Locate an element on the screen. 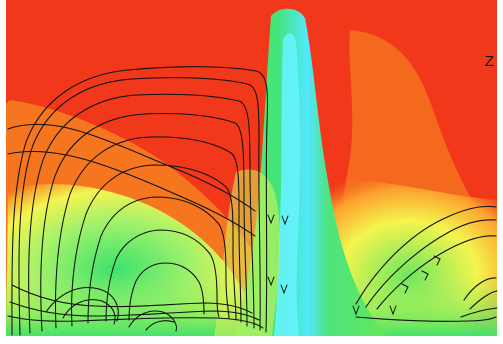  right-streamline-bundle is located at coordinates (426, 263).